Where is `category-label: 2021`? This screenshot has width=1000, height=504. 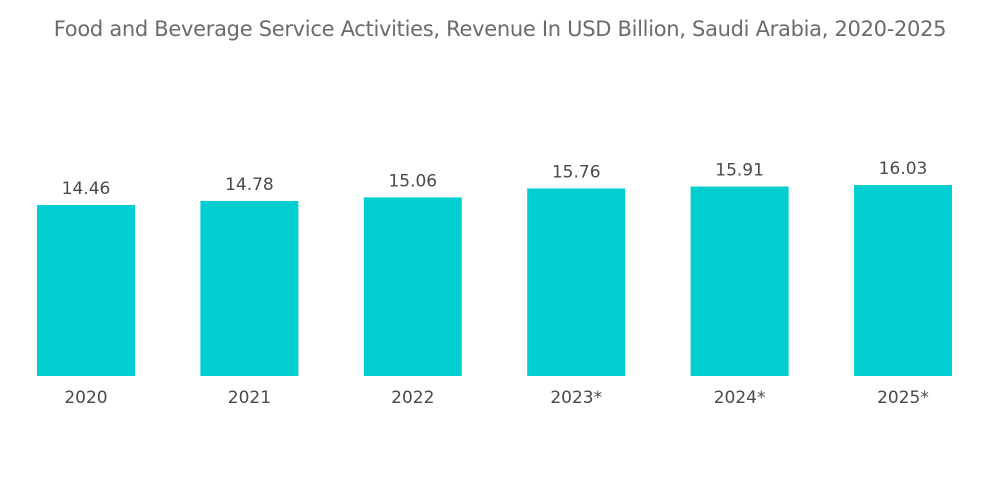
category-label: 2021 is located at coordinates (249, 398).